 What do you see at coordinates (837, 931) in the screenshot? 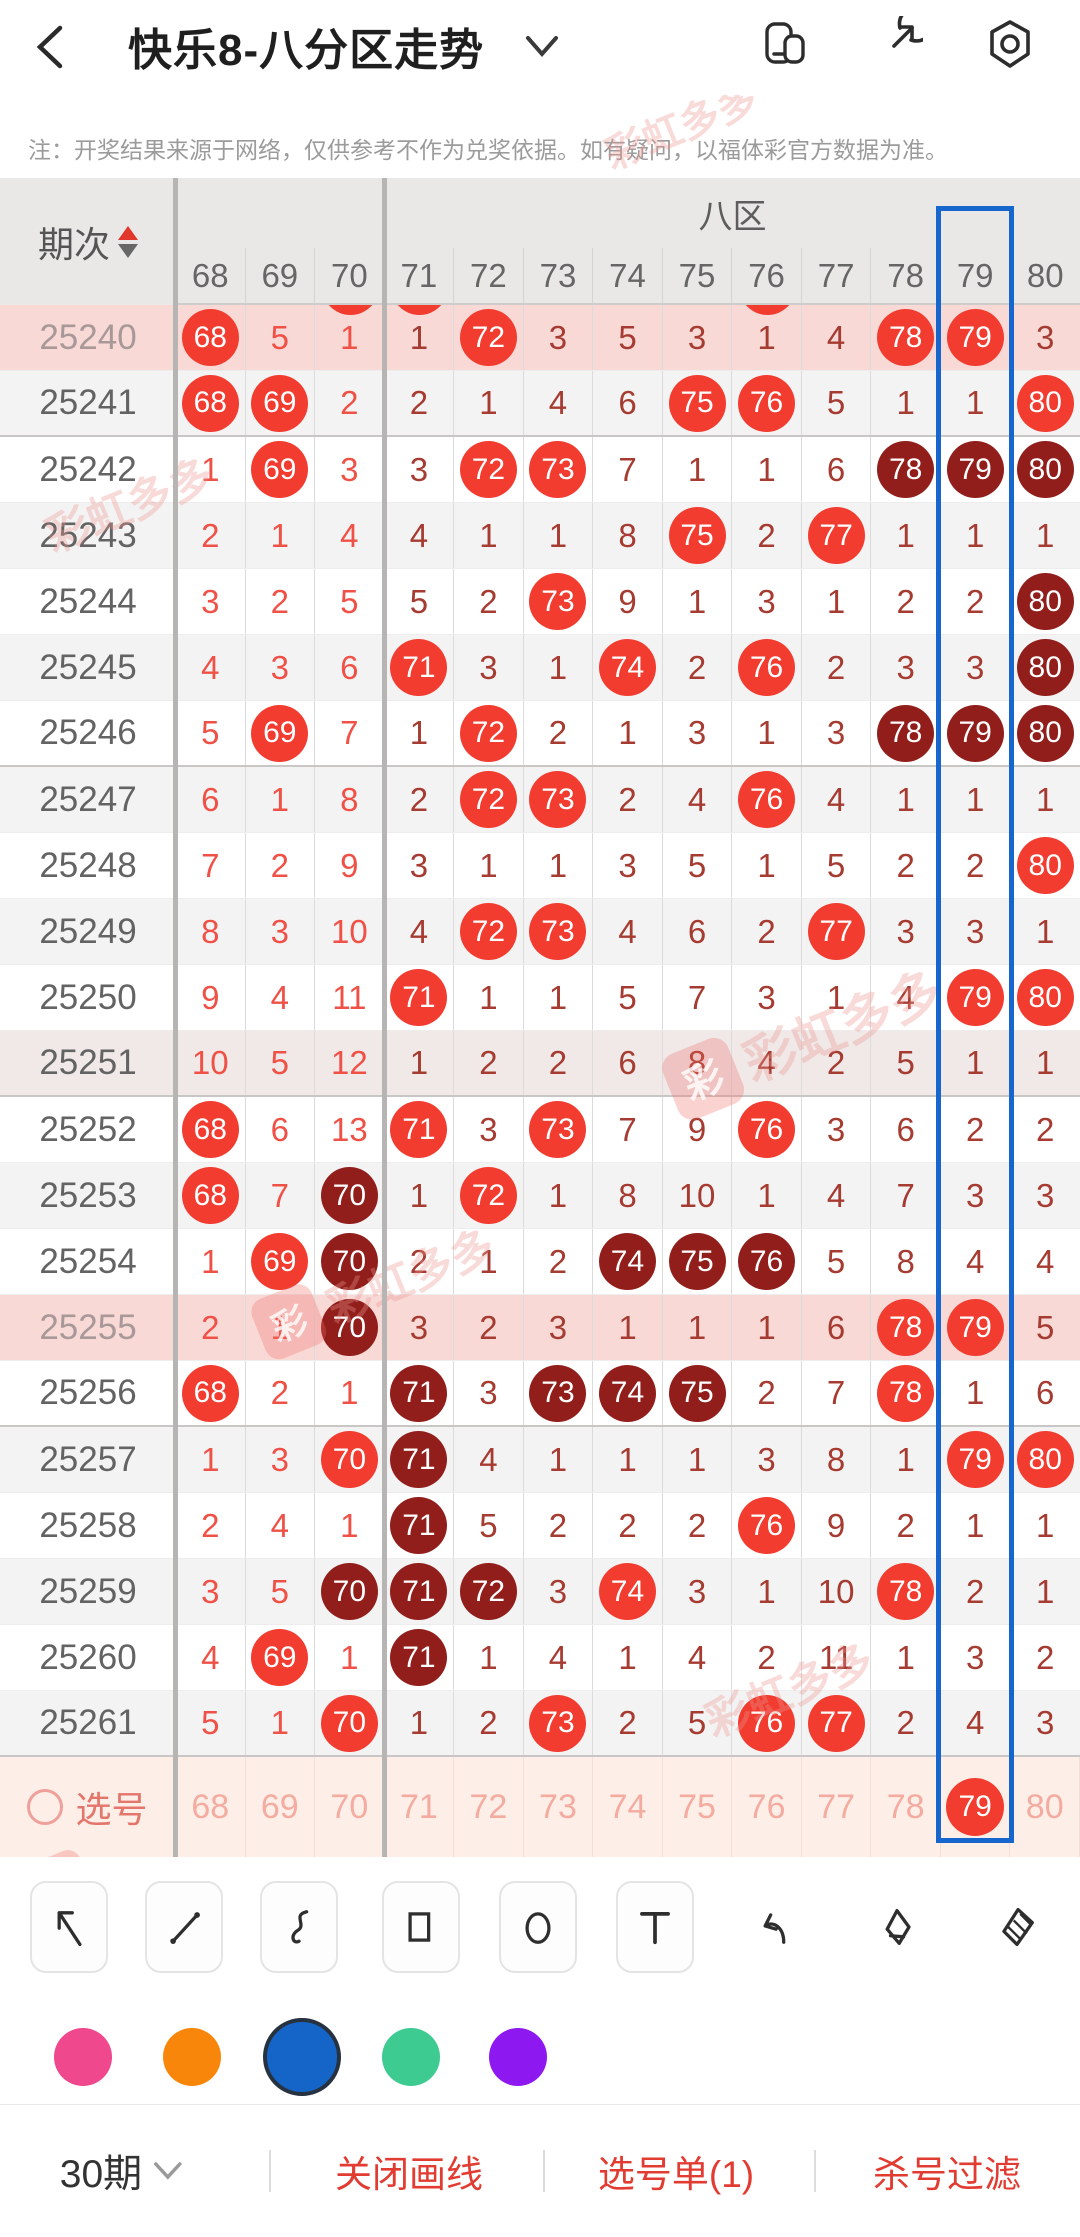
I see `trend-cell: 77` at bounding box center [837, 931].